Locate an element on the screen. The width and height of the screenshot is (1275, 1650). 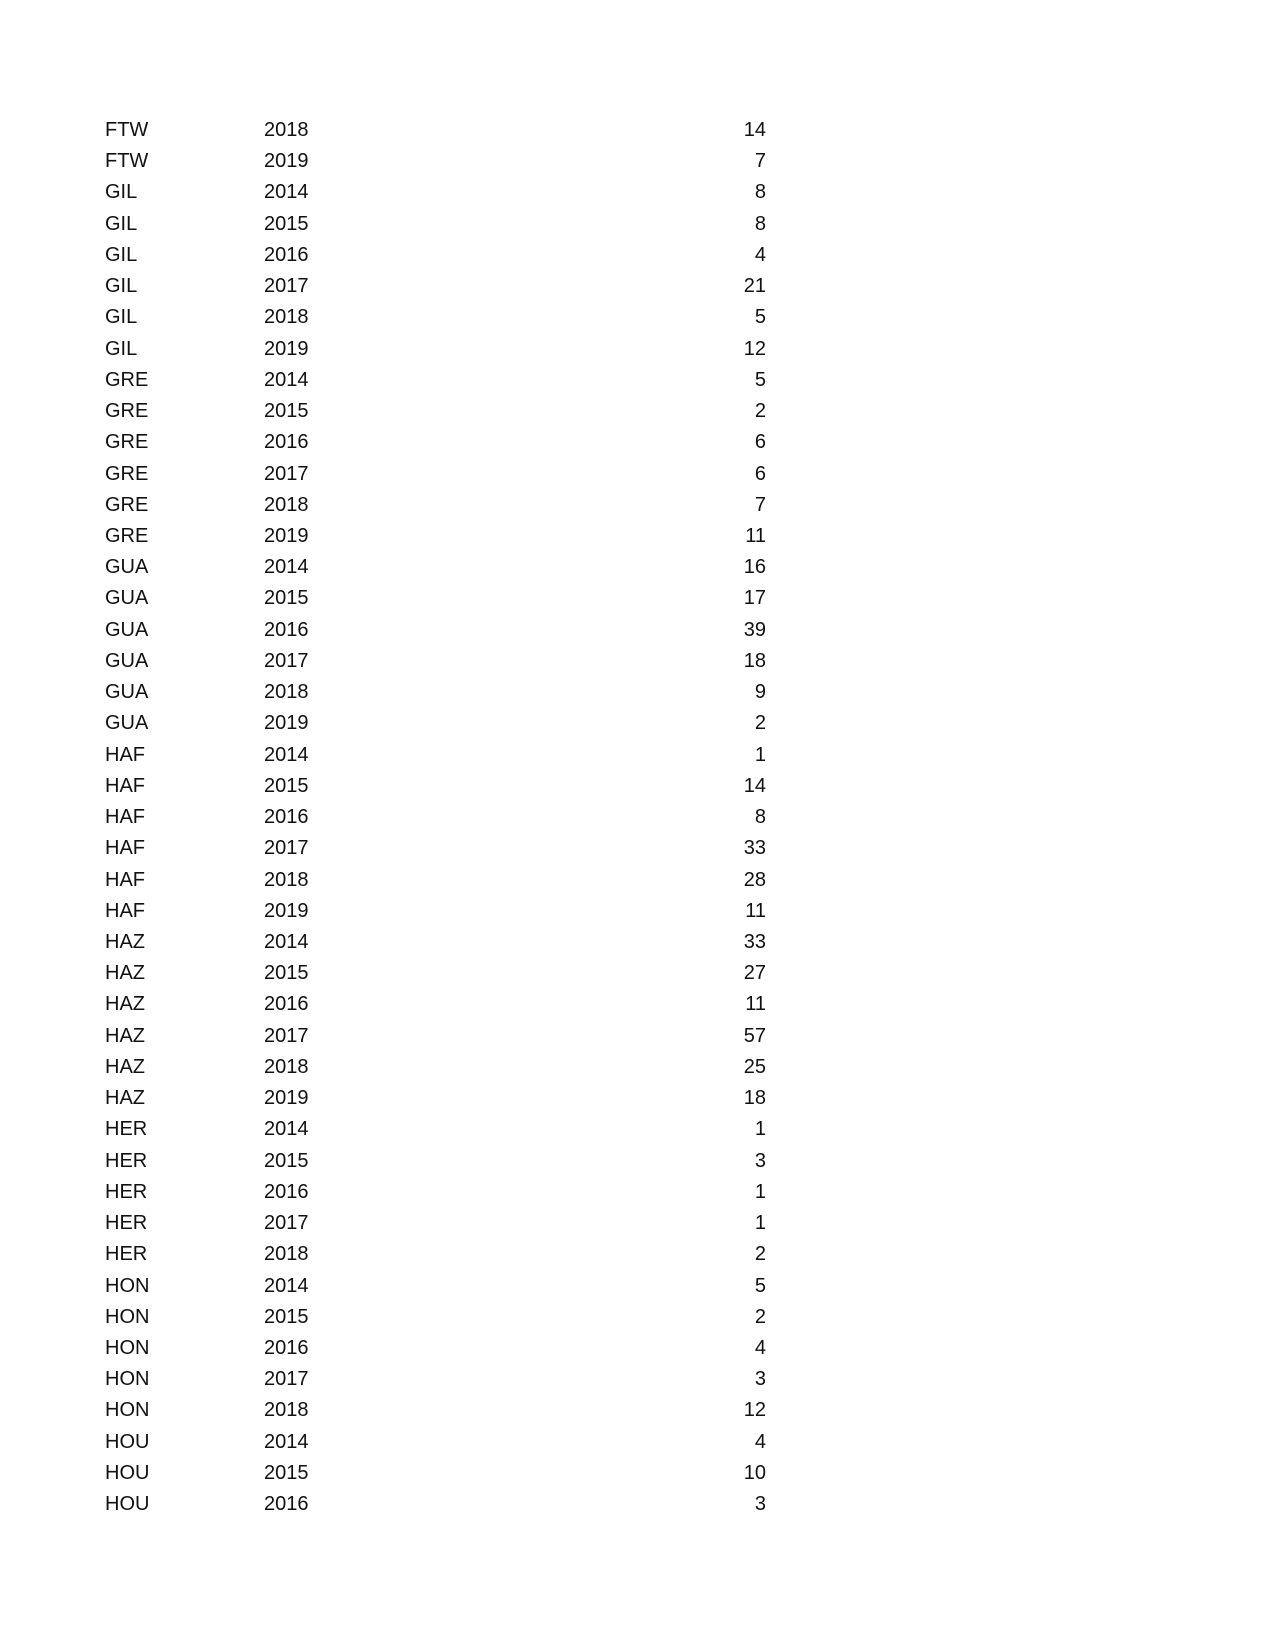
table-row: FTW 2018 14 is located at coordinates (637, 130).